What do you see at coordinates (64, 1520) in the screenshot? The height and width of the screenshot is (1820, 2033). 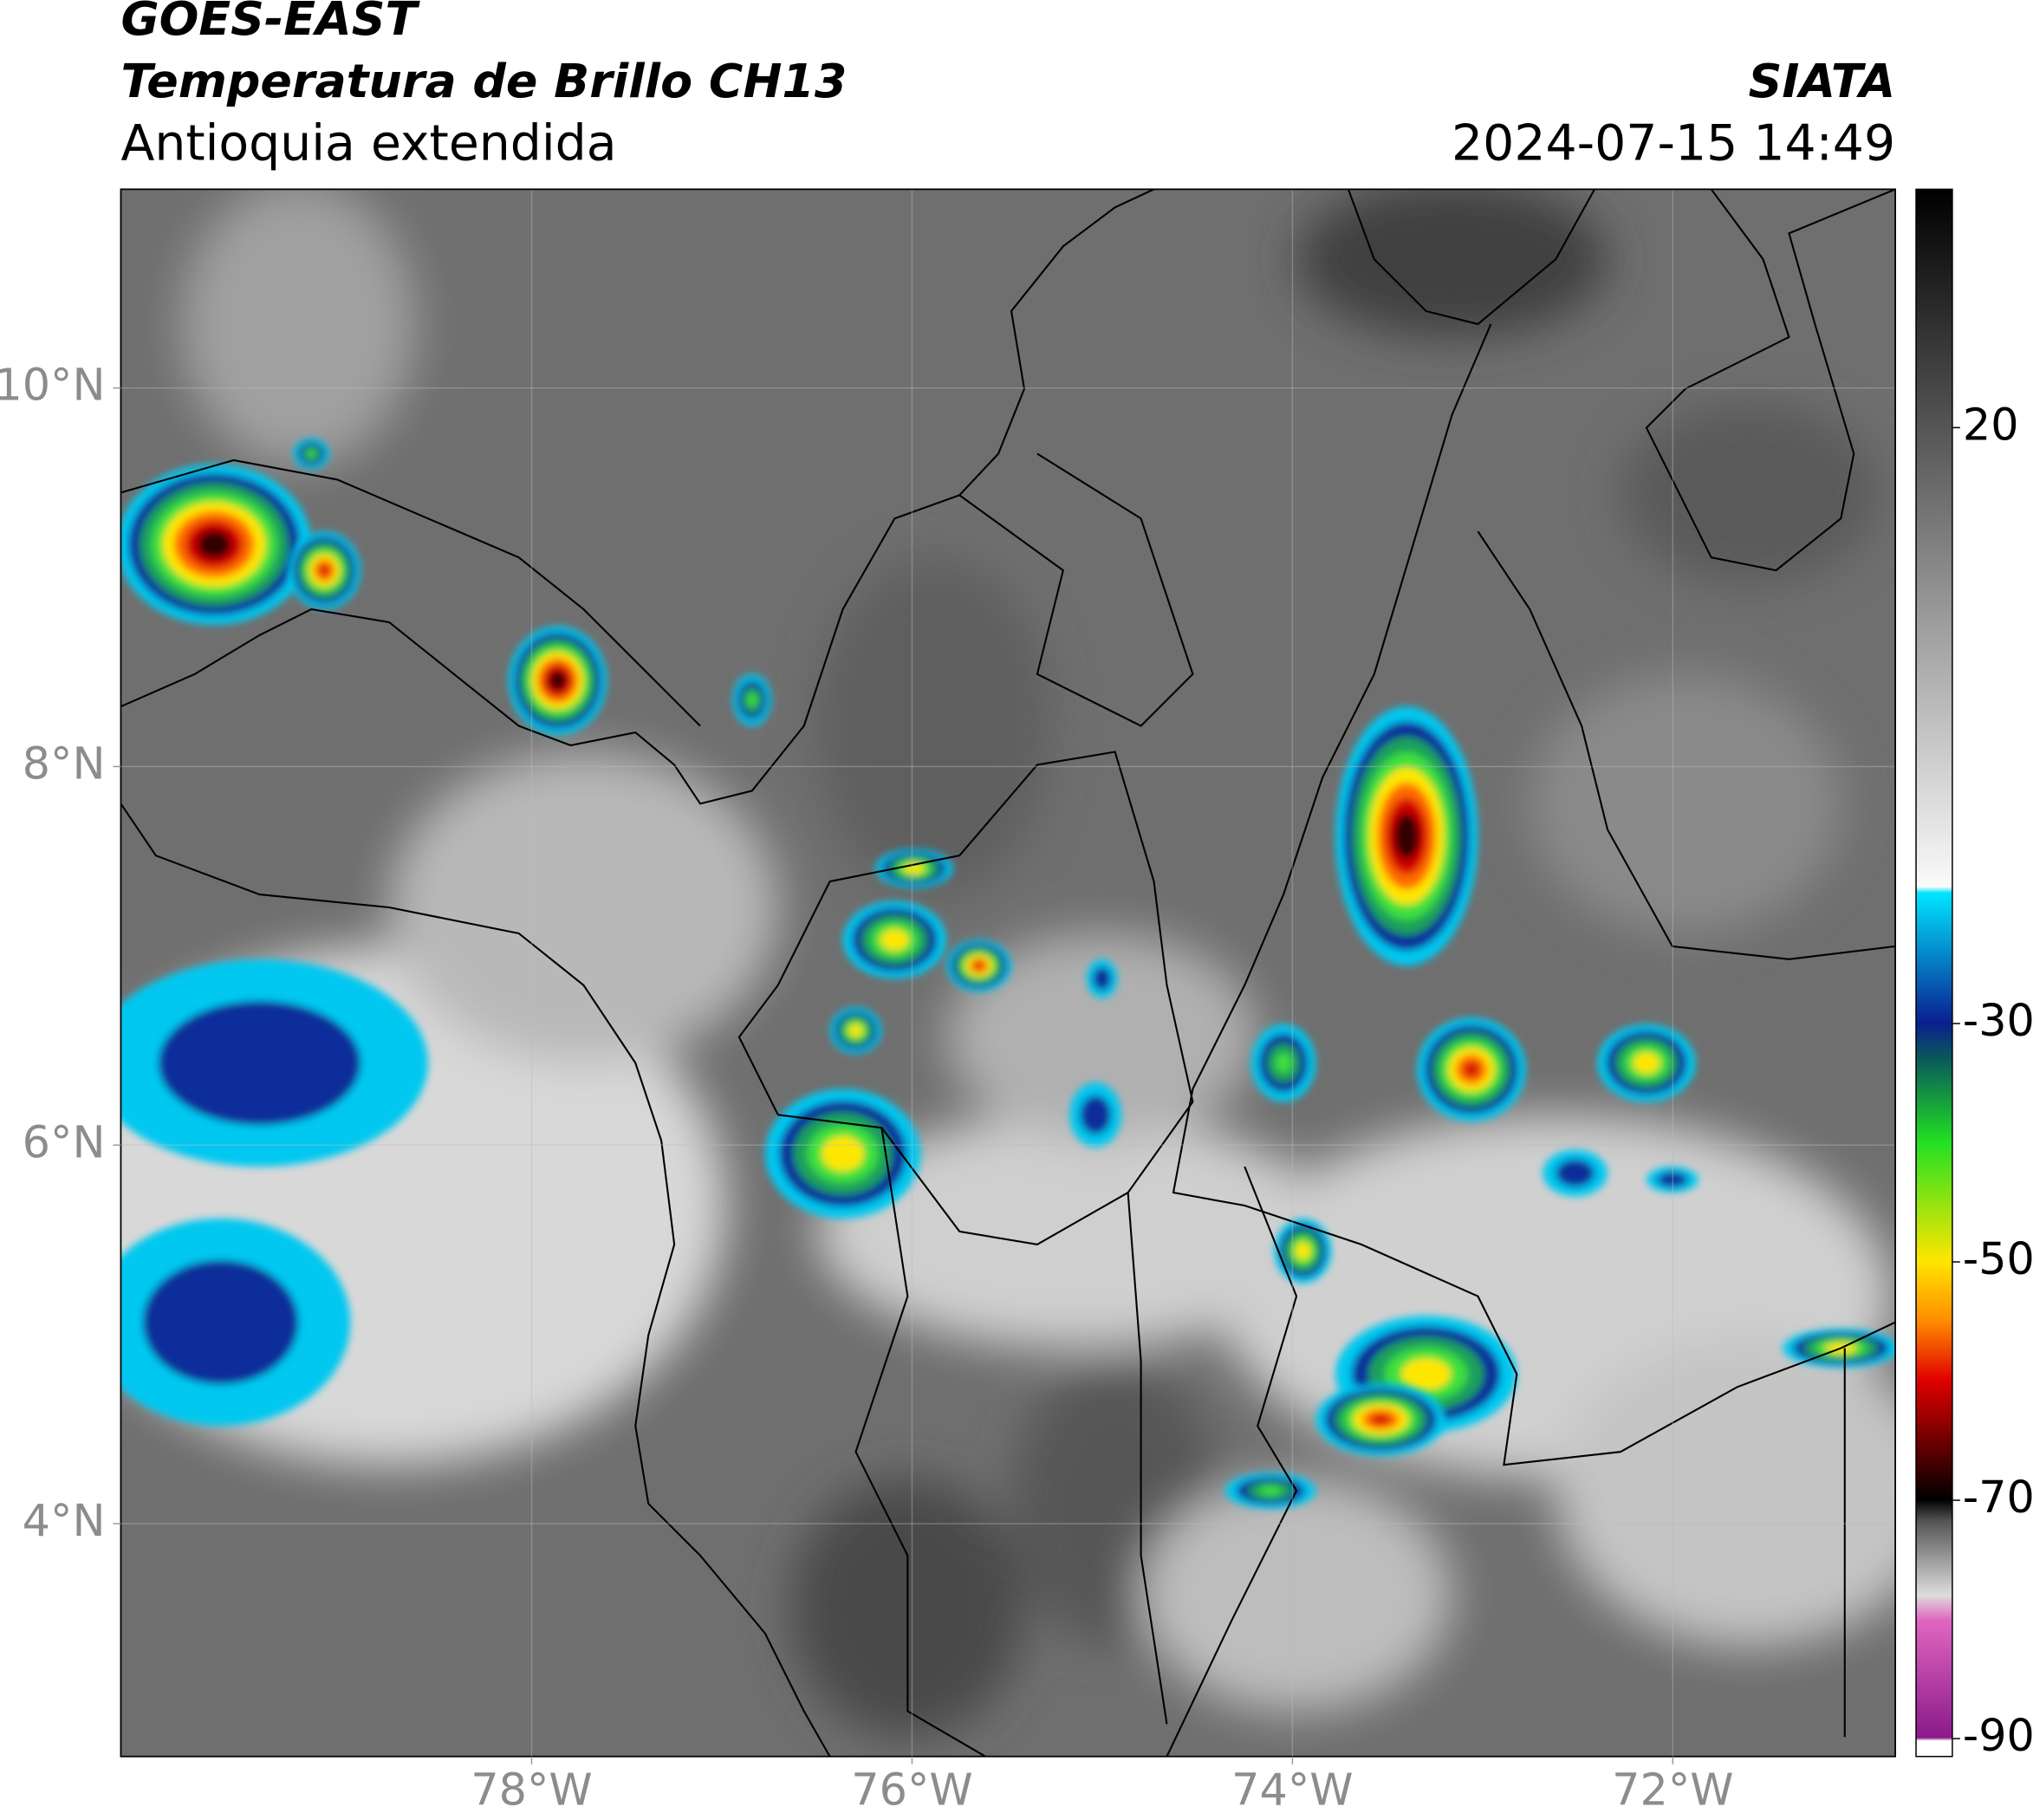 I see `y-tick-label: 4°N` at bounding box center [64, 1520].